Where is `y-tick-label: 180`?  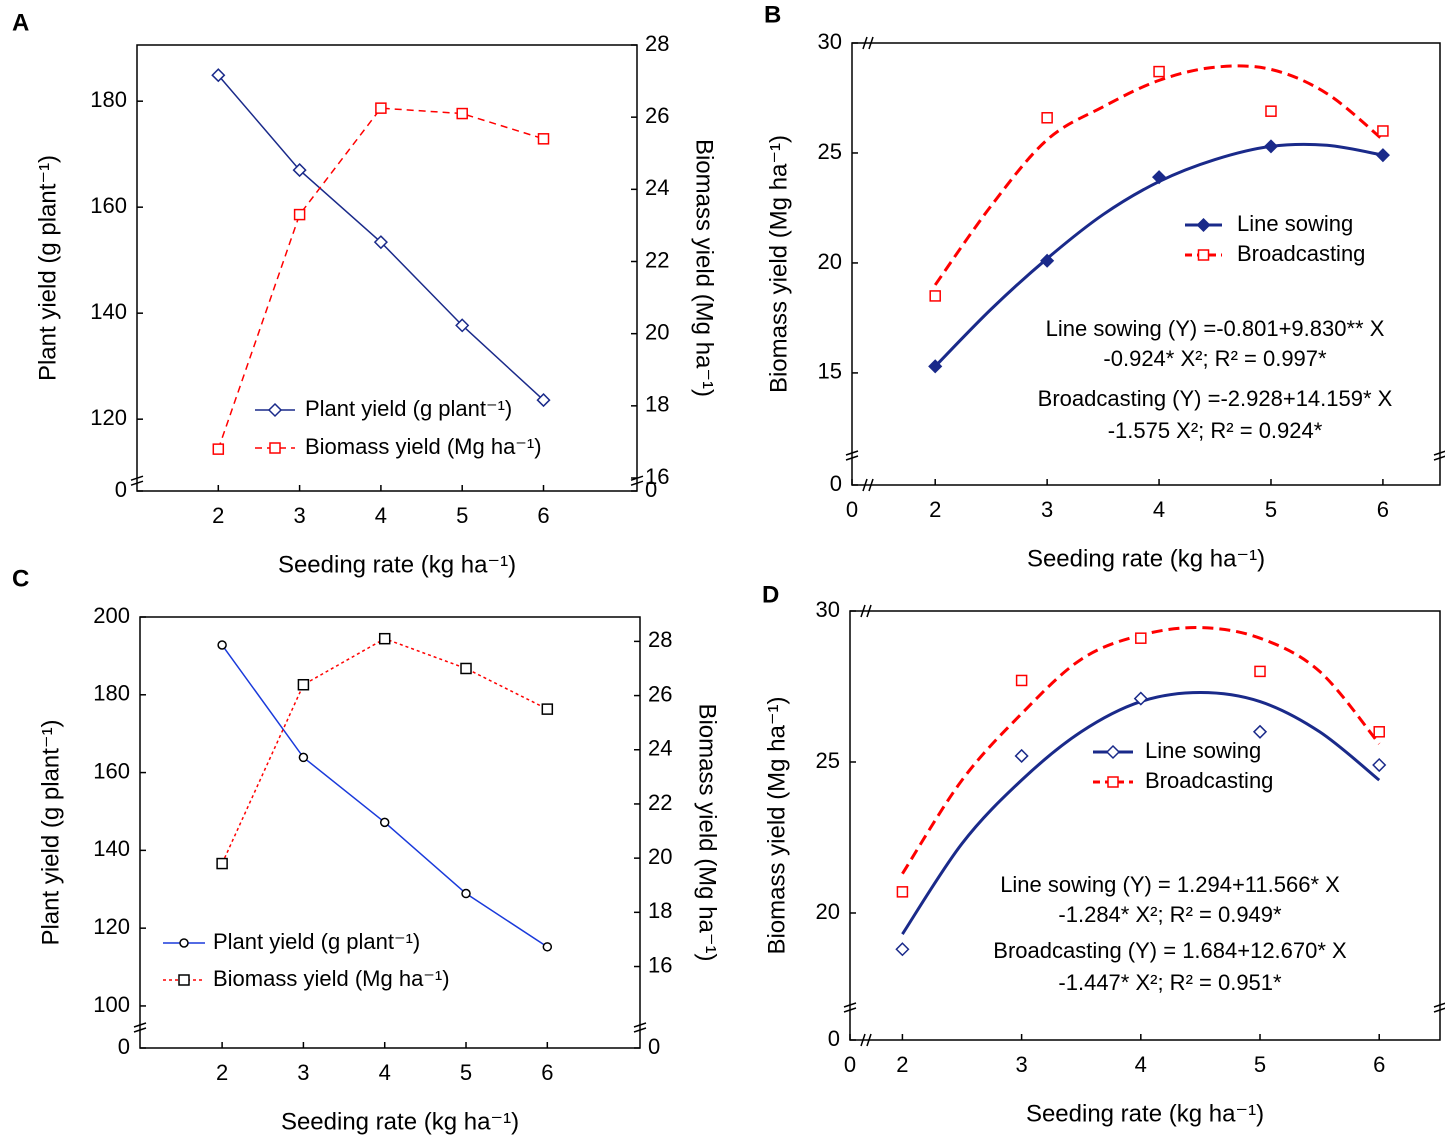
y-tick-label: 180 is located at coordinates (111, 693).